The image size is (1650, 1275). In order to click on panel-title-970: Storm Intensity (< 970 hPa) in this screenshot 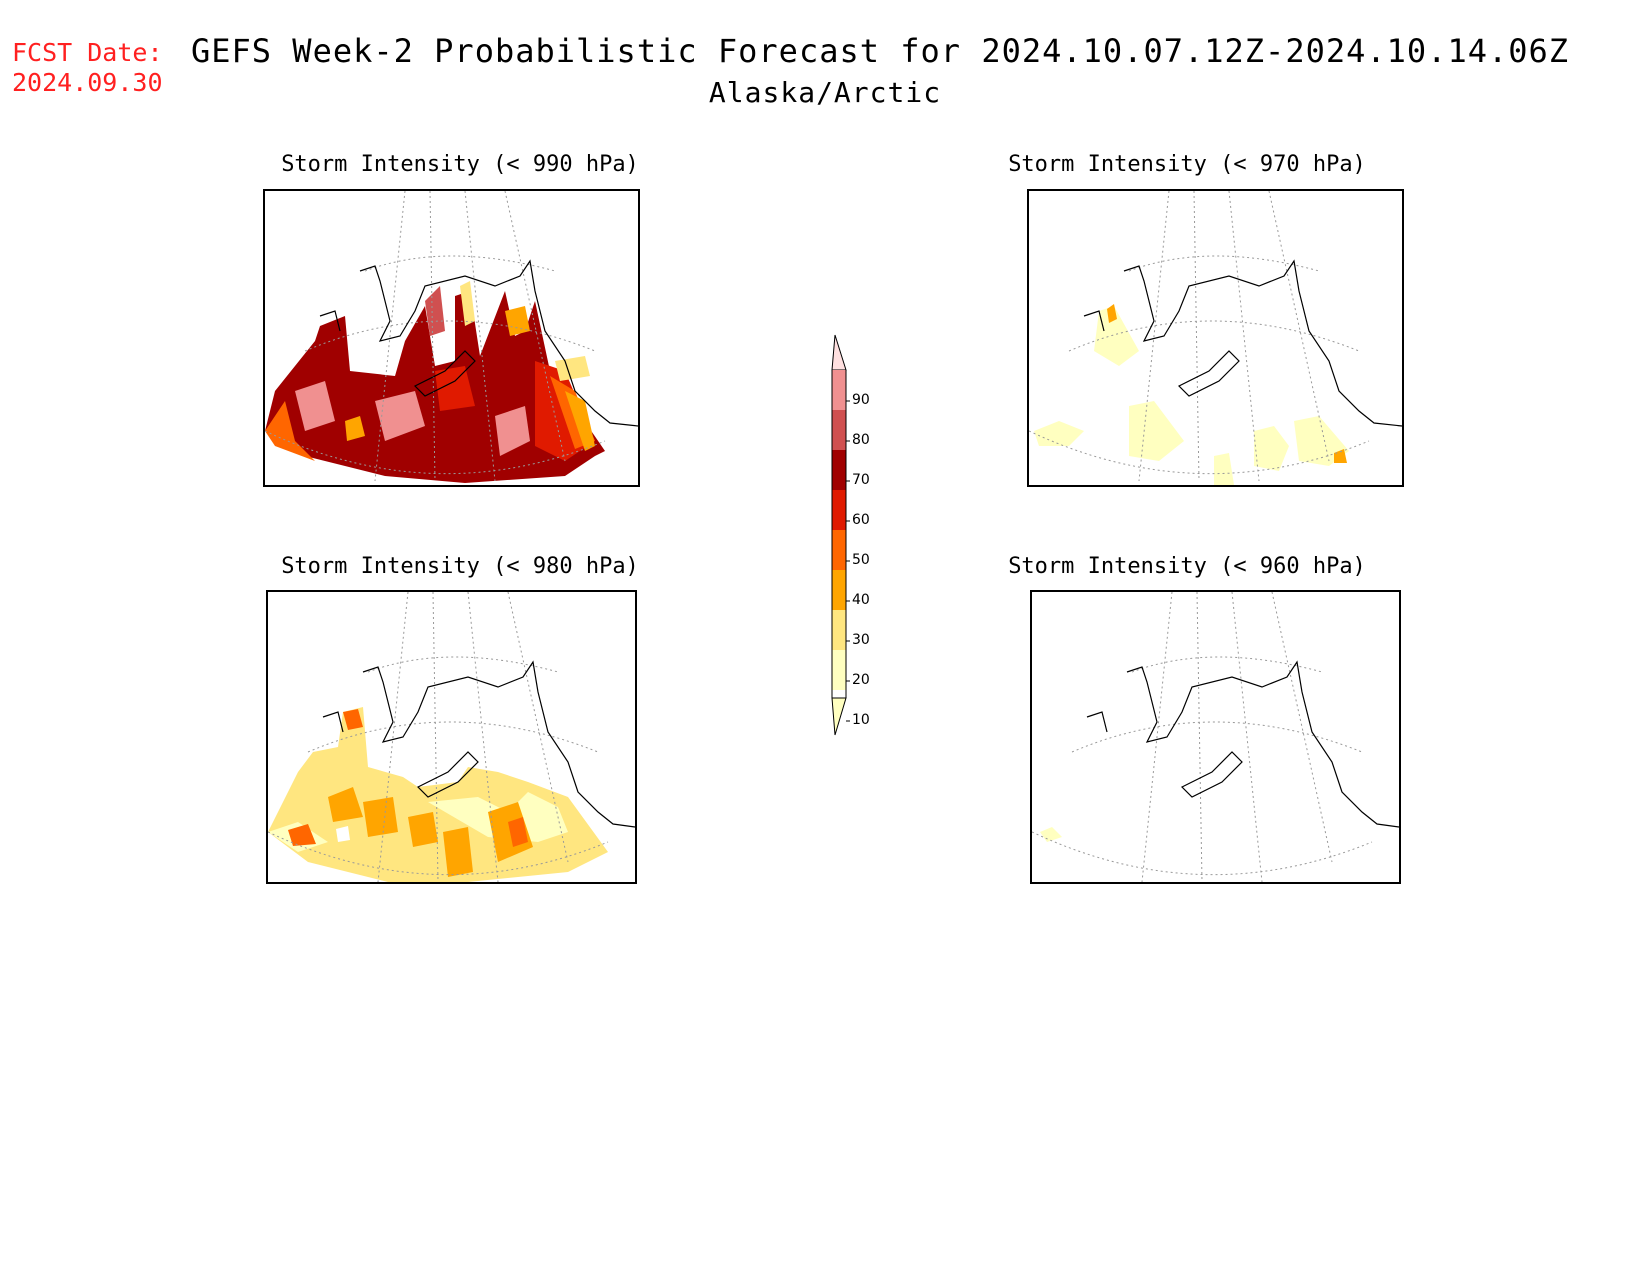, I will do `click(1187, 164)`.